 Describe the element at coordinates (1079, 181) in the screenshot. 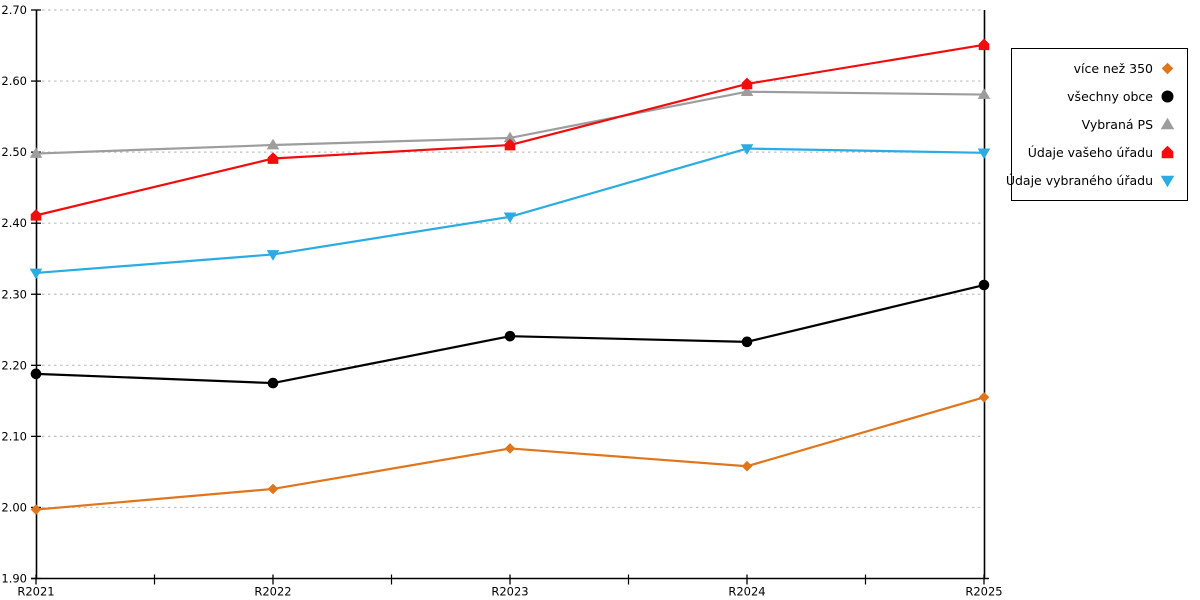

I see `legend-label: Údaje vybraného úřadu` at that location.